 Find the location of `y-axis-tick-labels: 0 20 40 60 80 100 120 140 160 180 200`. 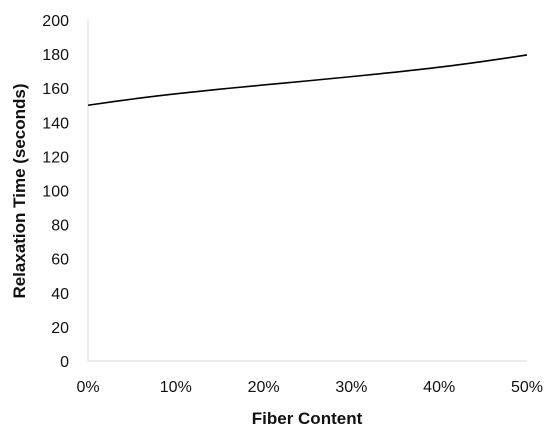

y-axis-tick-labels: 0 20 40 60 80 100 120 140 160 180 200 is located at coordinates (55, 192).